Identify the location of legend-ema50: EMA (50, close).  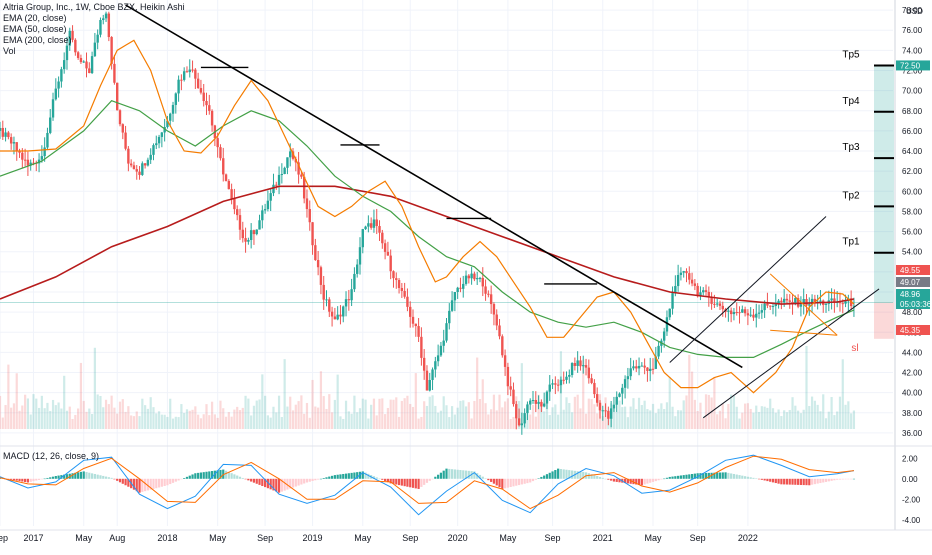
(35, 29).